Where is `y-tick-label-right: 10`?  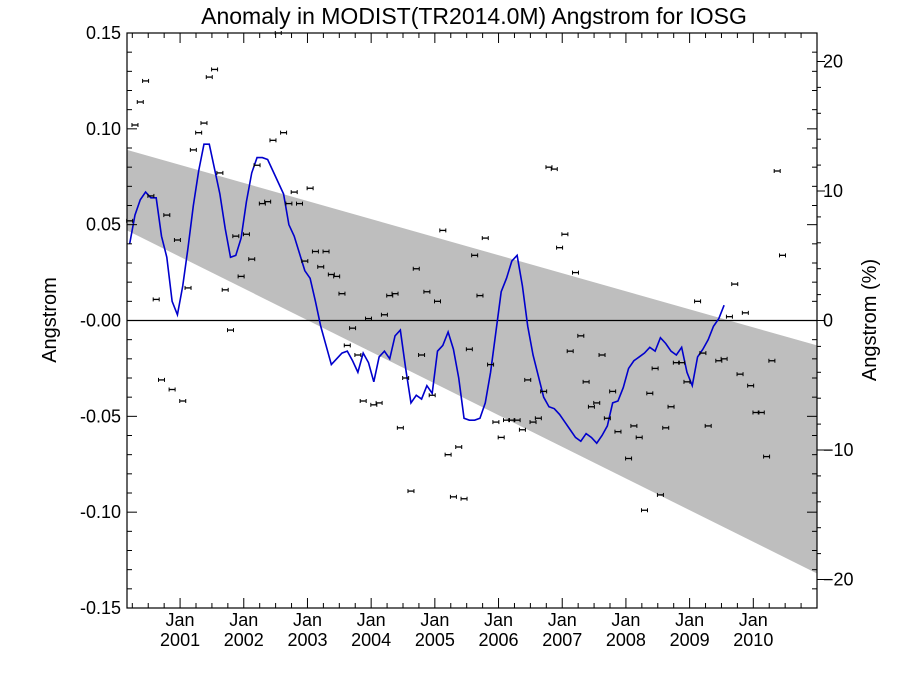
y-tick-label-right: 10 is located at coordinates (833, 191).